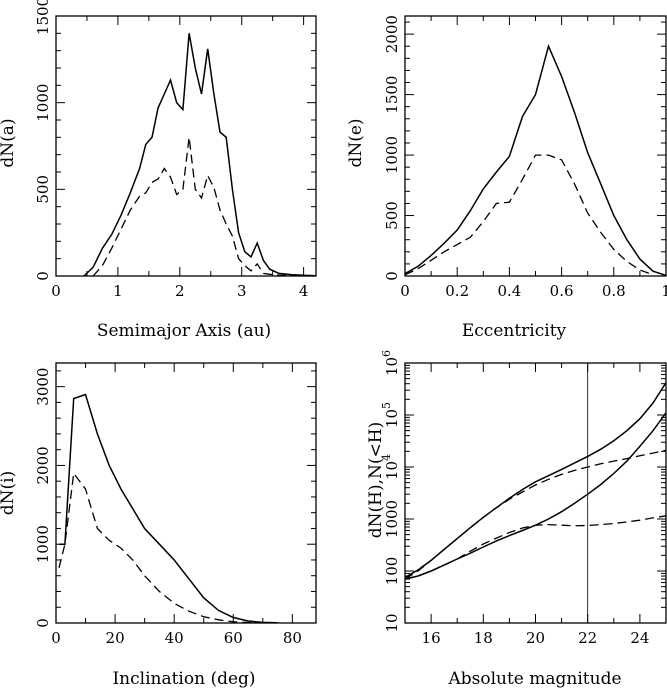 Image resolution: width=667 pixels, height=689 pixels. I want to click on y-tick-label: 10, so click(392, 622).